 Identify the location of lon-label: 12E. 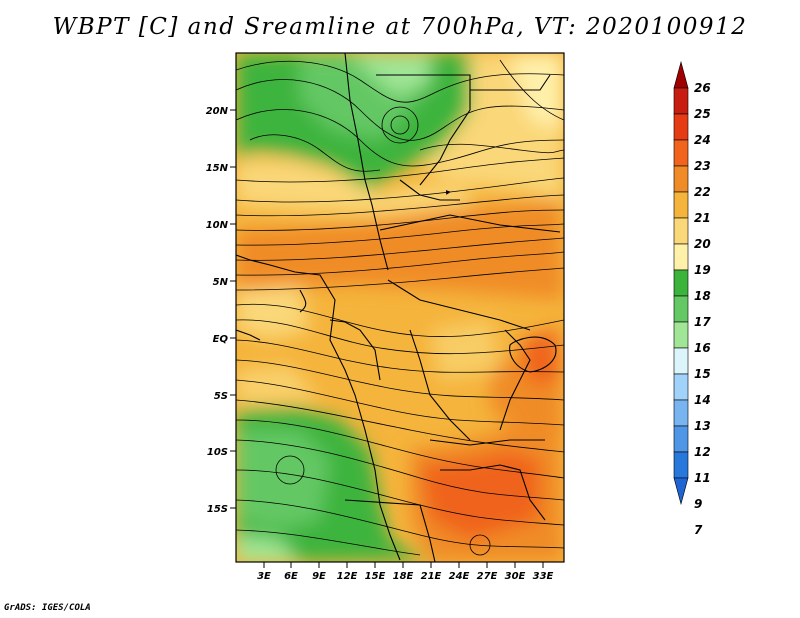
(347, 576).